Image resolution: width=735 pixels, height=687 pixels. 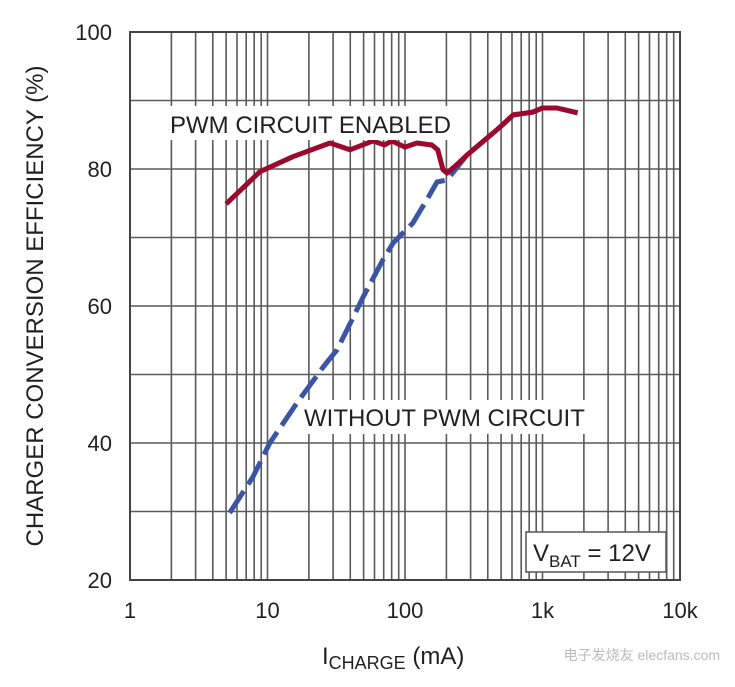 I want to click on nopwm-label: WITHOUT PWM CIRCUIT, so click(x=444, y=418).